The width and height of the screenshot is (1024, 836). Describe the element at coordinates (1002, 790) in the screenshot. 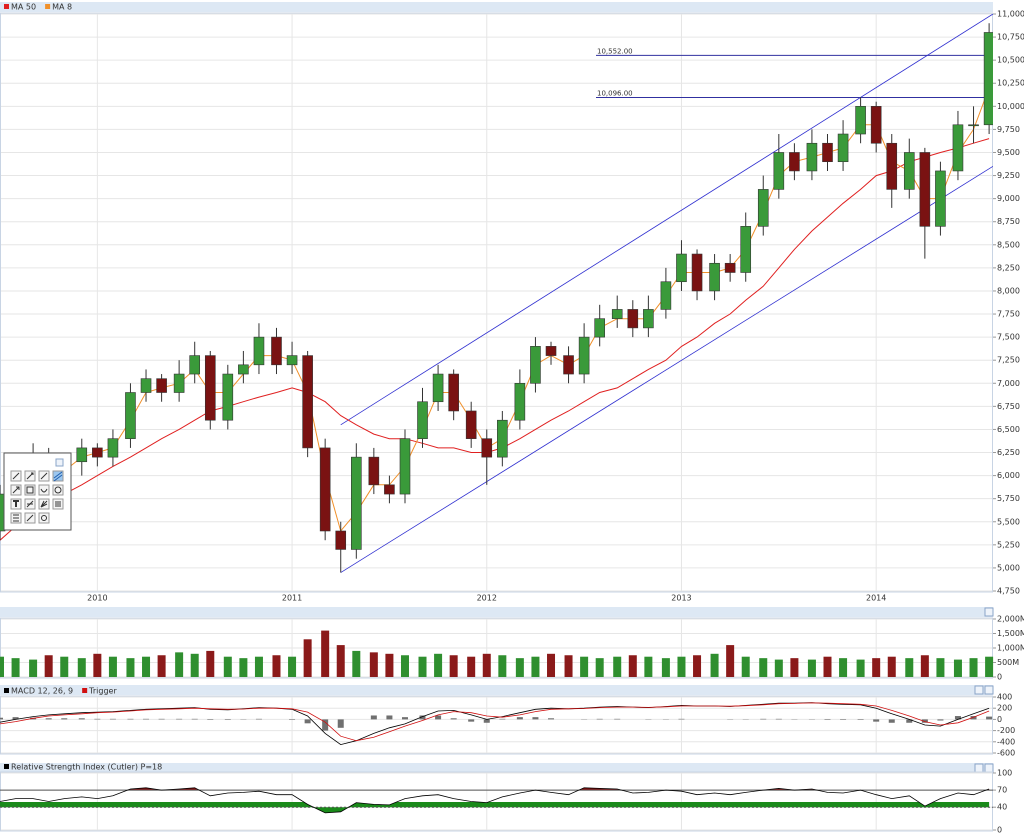

I see `y-tick-label: 70` at that location.